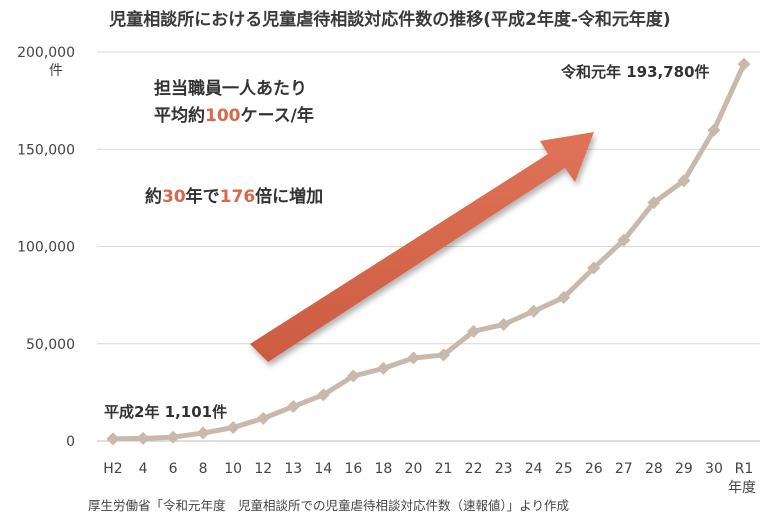 This screenshot has height=516, width=780. Describe the element at coordinates (594, 469) in the screenshot. I see `x-tick-label: 26` at that location.